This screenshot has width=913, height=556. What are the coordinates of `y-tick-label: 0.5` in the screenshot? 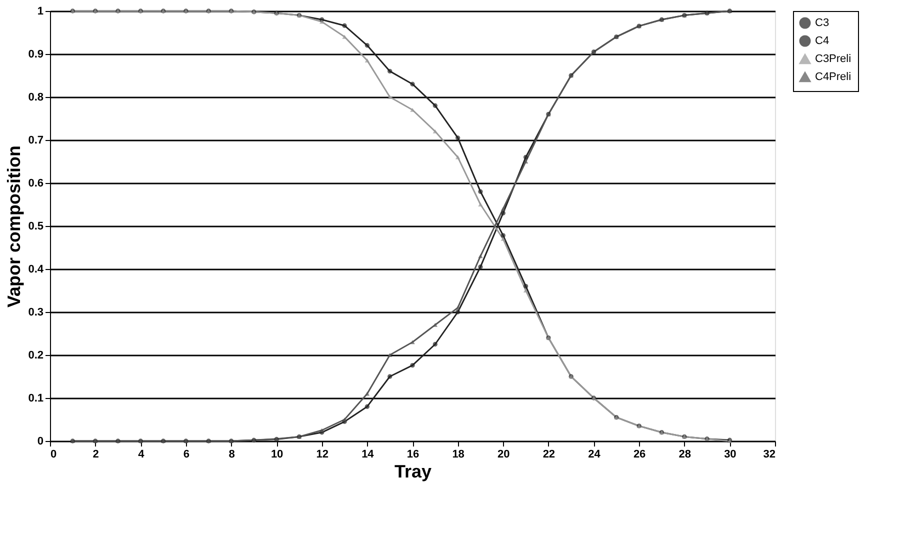 It's located at (36, 226).